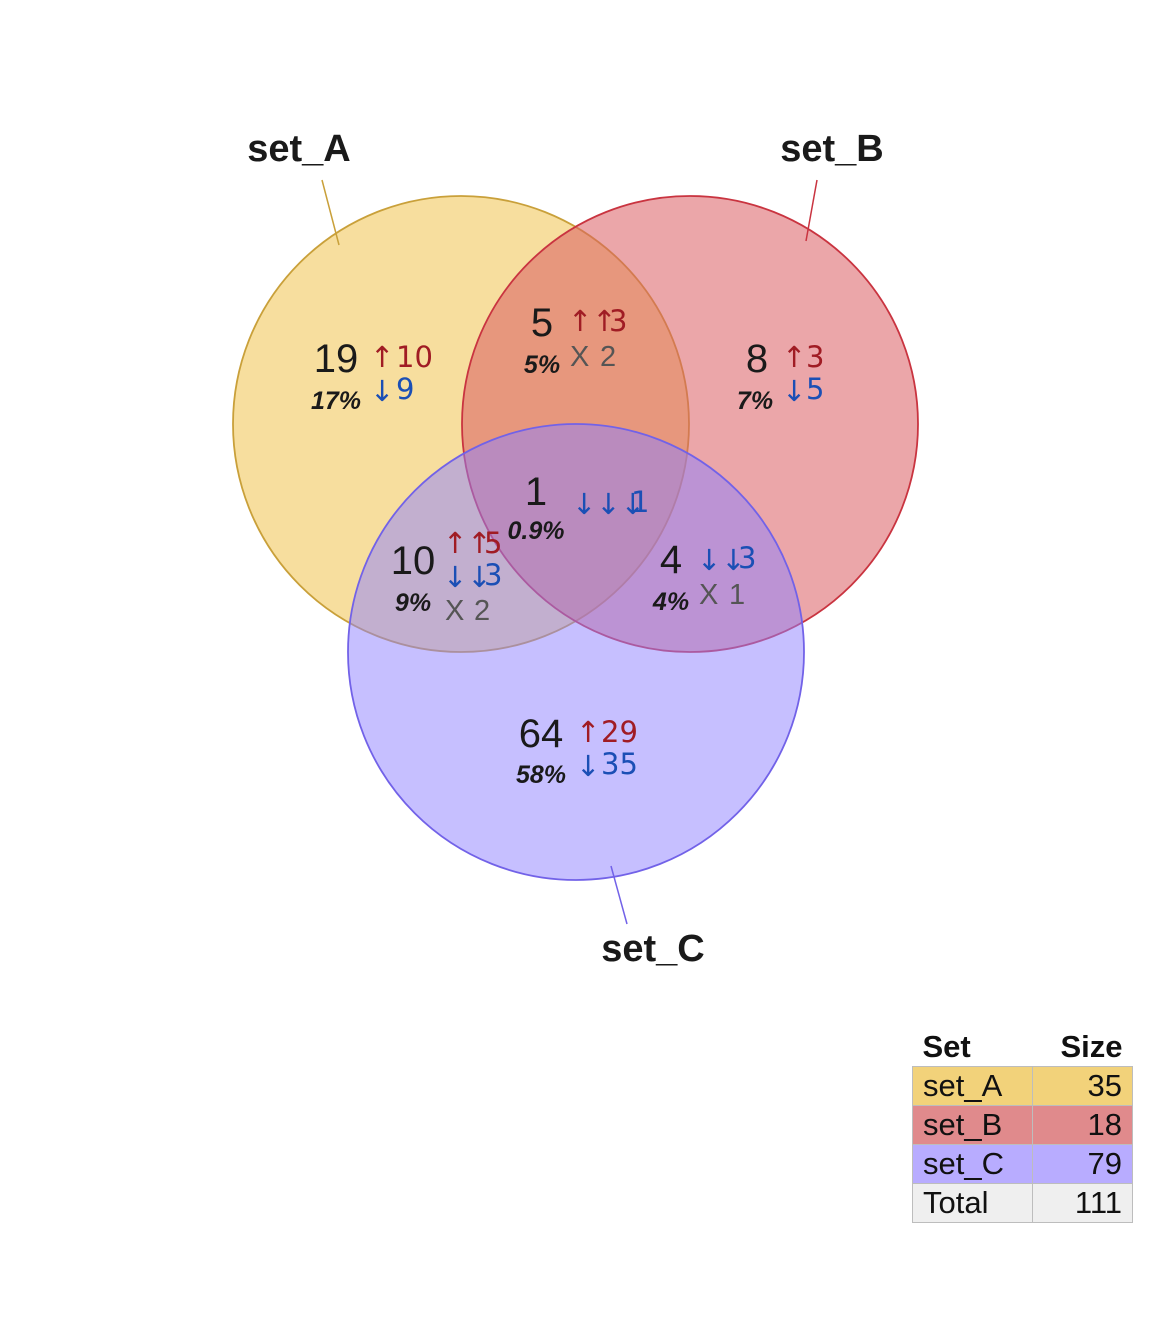 The height and width of the screenshot is (1344, 1152). What do you see at coordinates (541, 734) in the screenshot?
I see `region-count: 64` at bounding box center [541, 734].